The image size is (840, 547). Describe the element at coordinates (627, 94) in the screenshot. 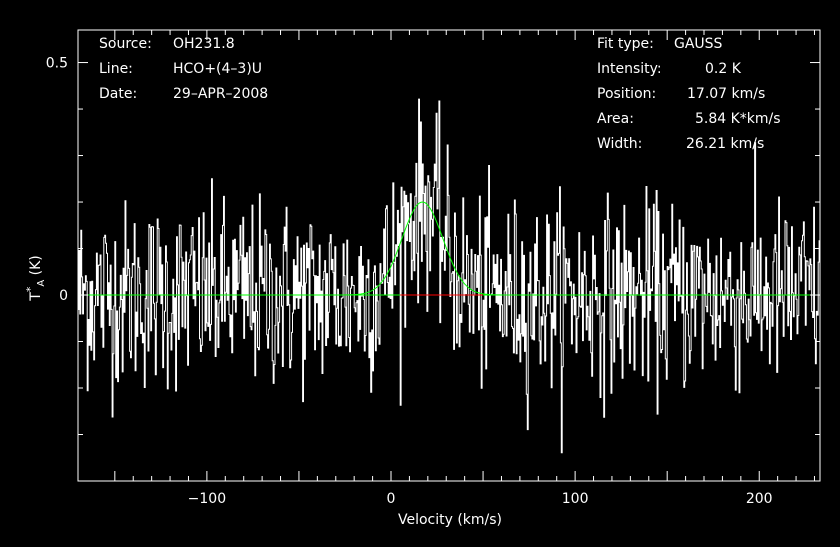

I see `position-label: Position:` at that location.